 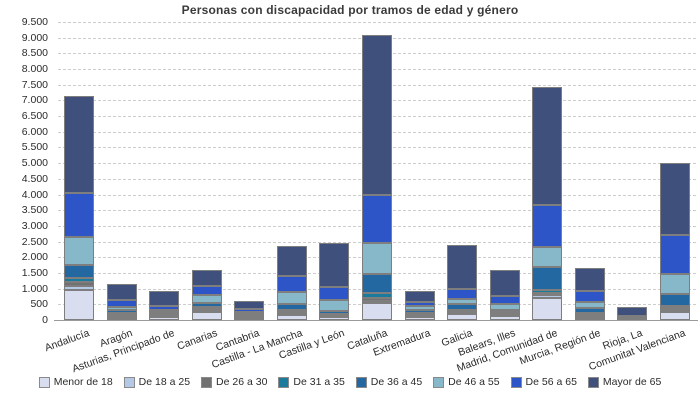 What do you see at coordinates (311, 382) in the screenshot?
I see `legend-item-de-31-a-35: De 31 a 35` at bounding box center [311, 382].